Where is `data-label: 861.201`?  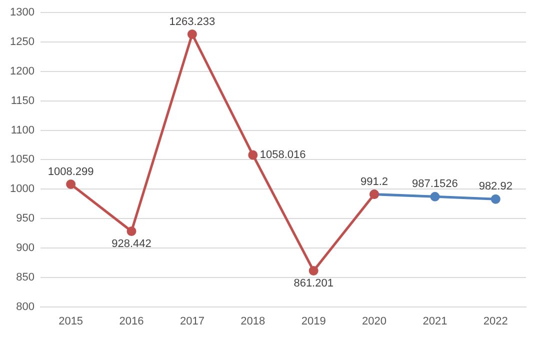
data-label: 861.201 is located at coordinates (314, 283).